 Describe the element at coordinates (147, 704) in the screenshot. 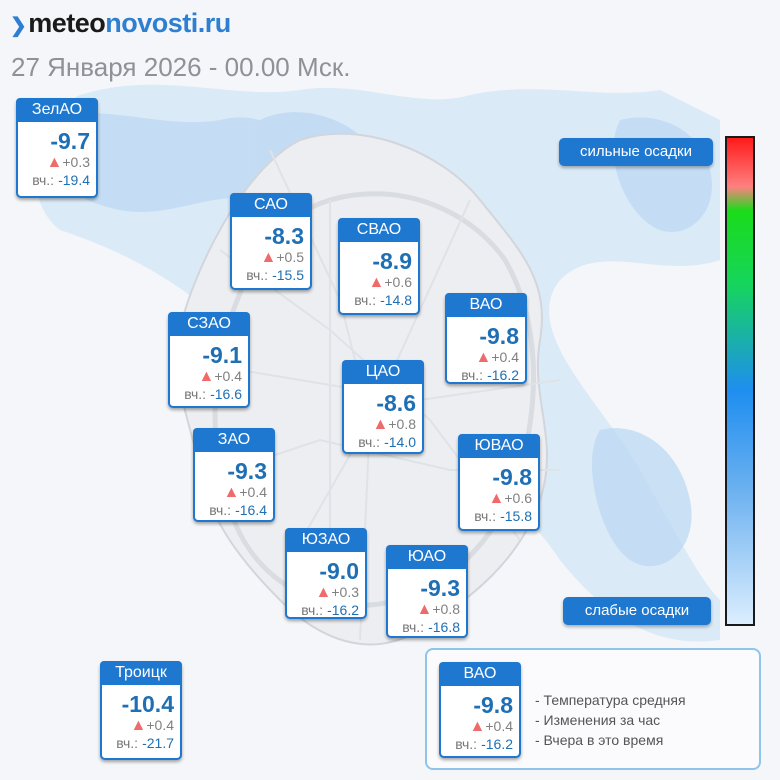

I see `district-temp: -10.4` at that location.